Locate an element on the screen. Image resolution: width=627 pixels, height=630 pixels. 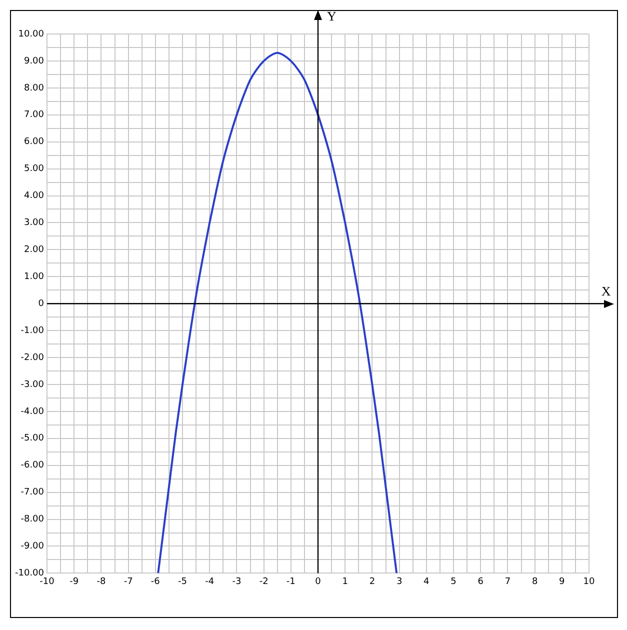
y-tick-label: 10.00 is located at coordinates (31, 34).